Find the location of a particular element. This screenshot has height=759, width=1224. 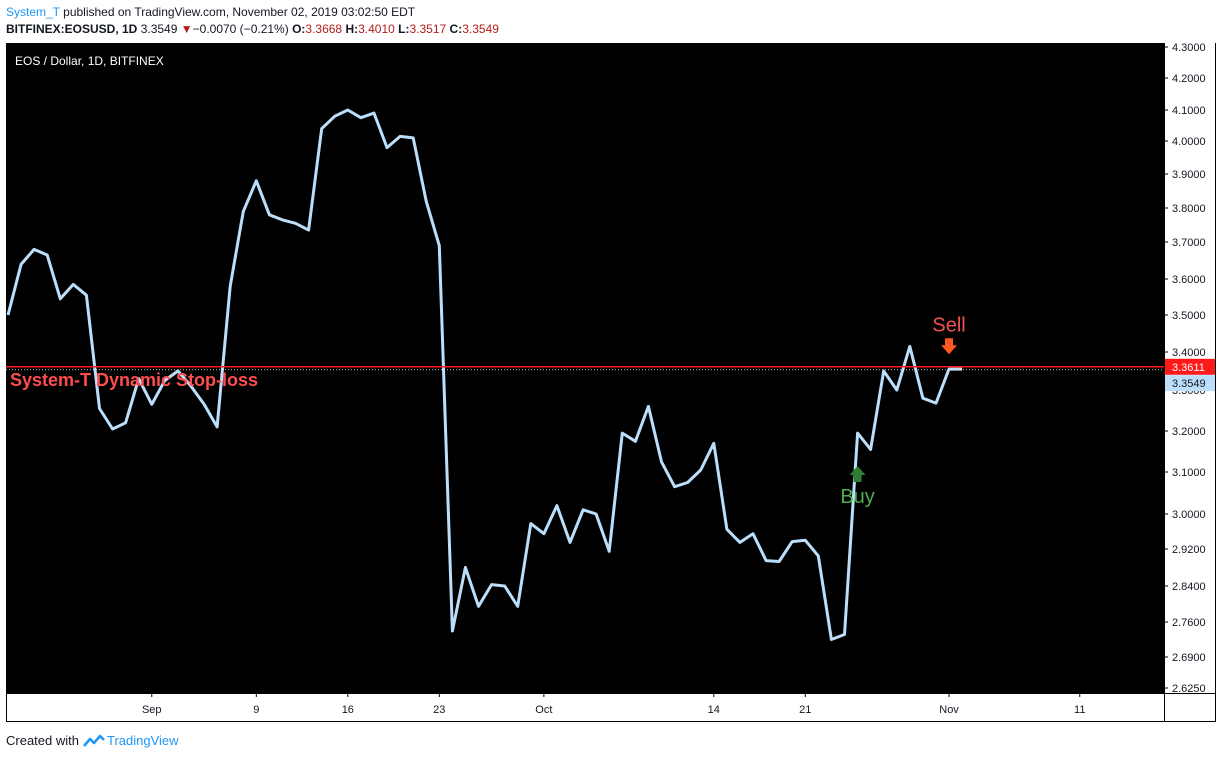

y-tick-label: 2.9200 is located at coordinates (1189, 550).